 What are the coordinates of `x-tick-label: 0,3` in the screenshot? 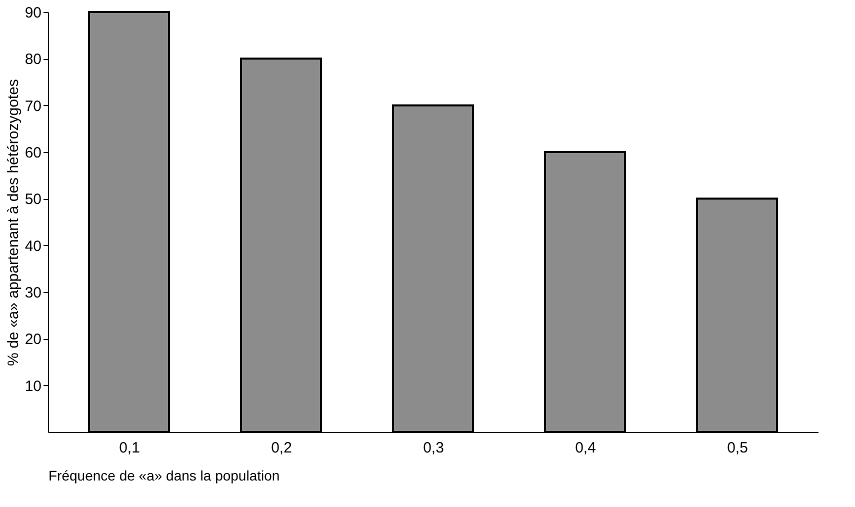 It's located at (433, 448).